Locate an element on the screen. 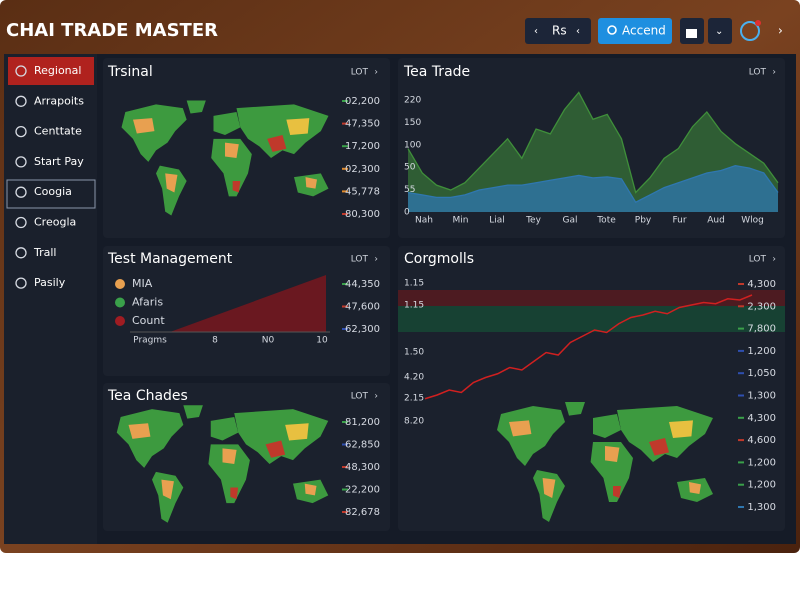 The width and height of the screenshot is (800, 604). value-label: 48,300 is located at coordinates (362, 467).